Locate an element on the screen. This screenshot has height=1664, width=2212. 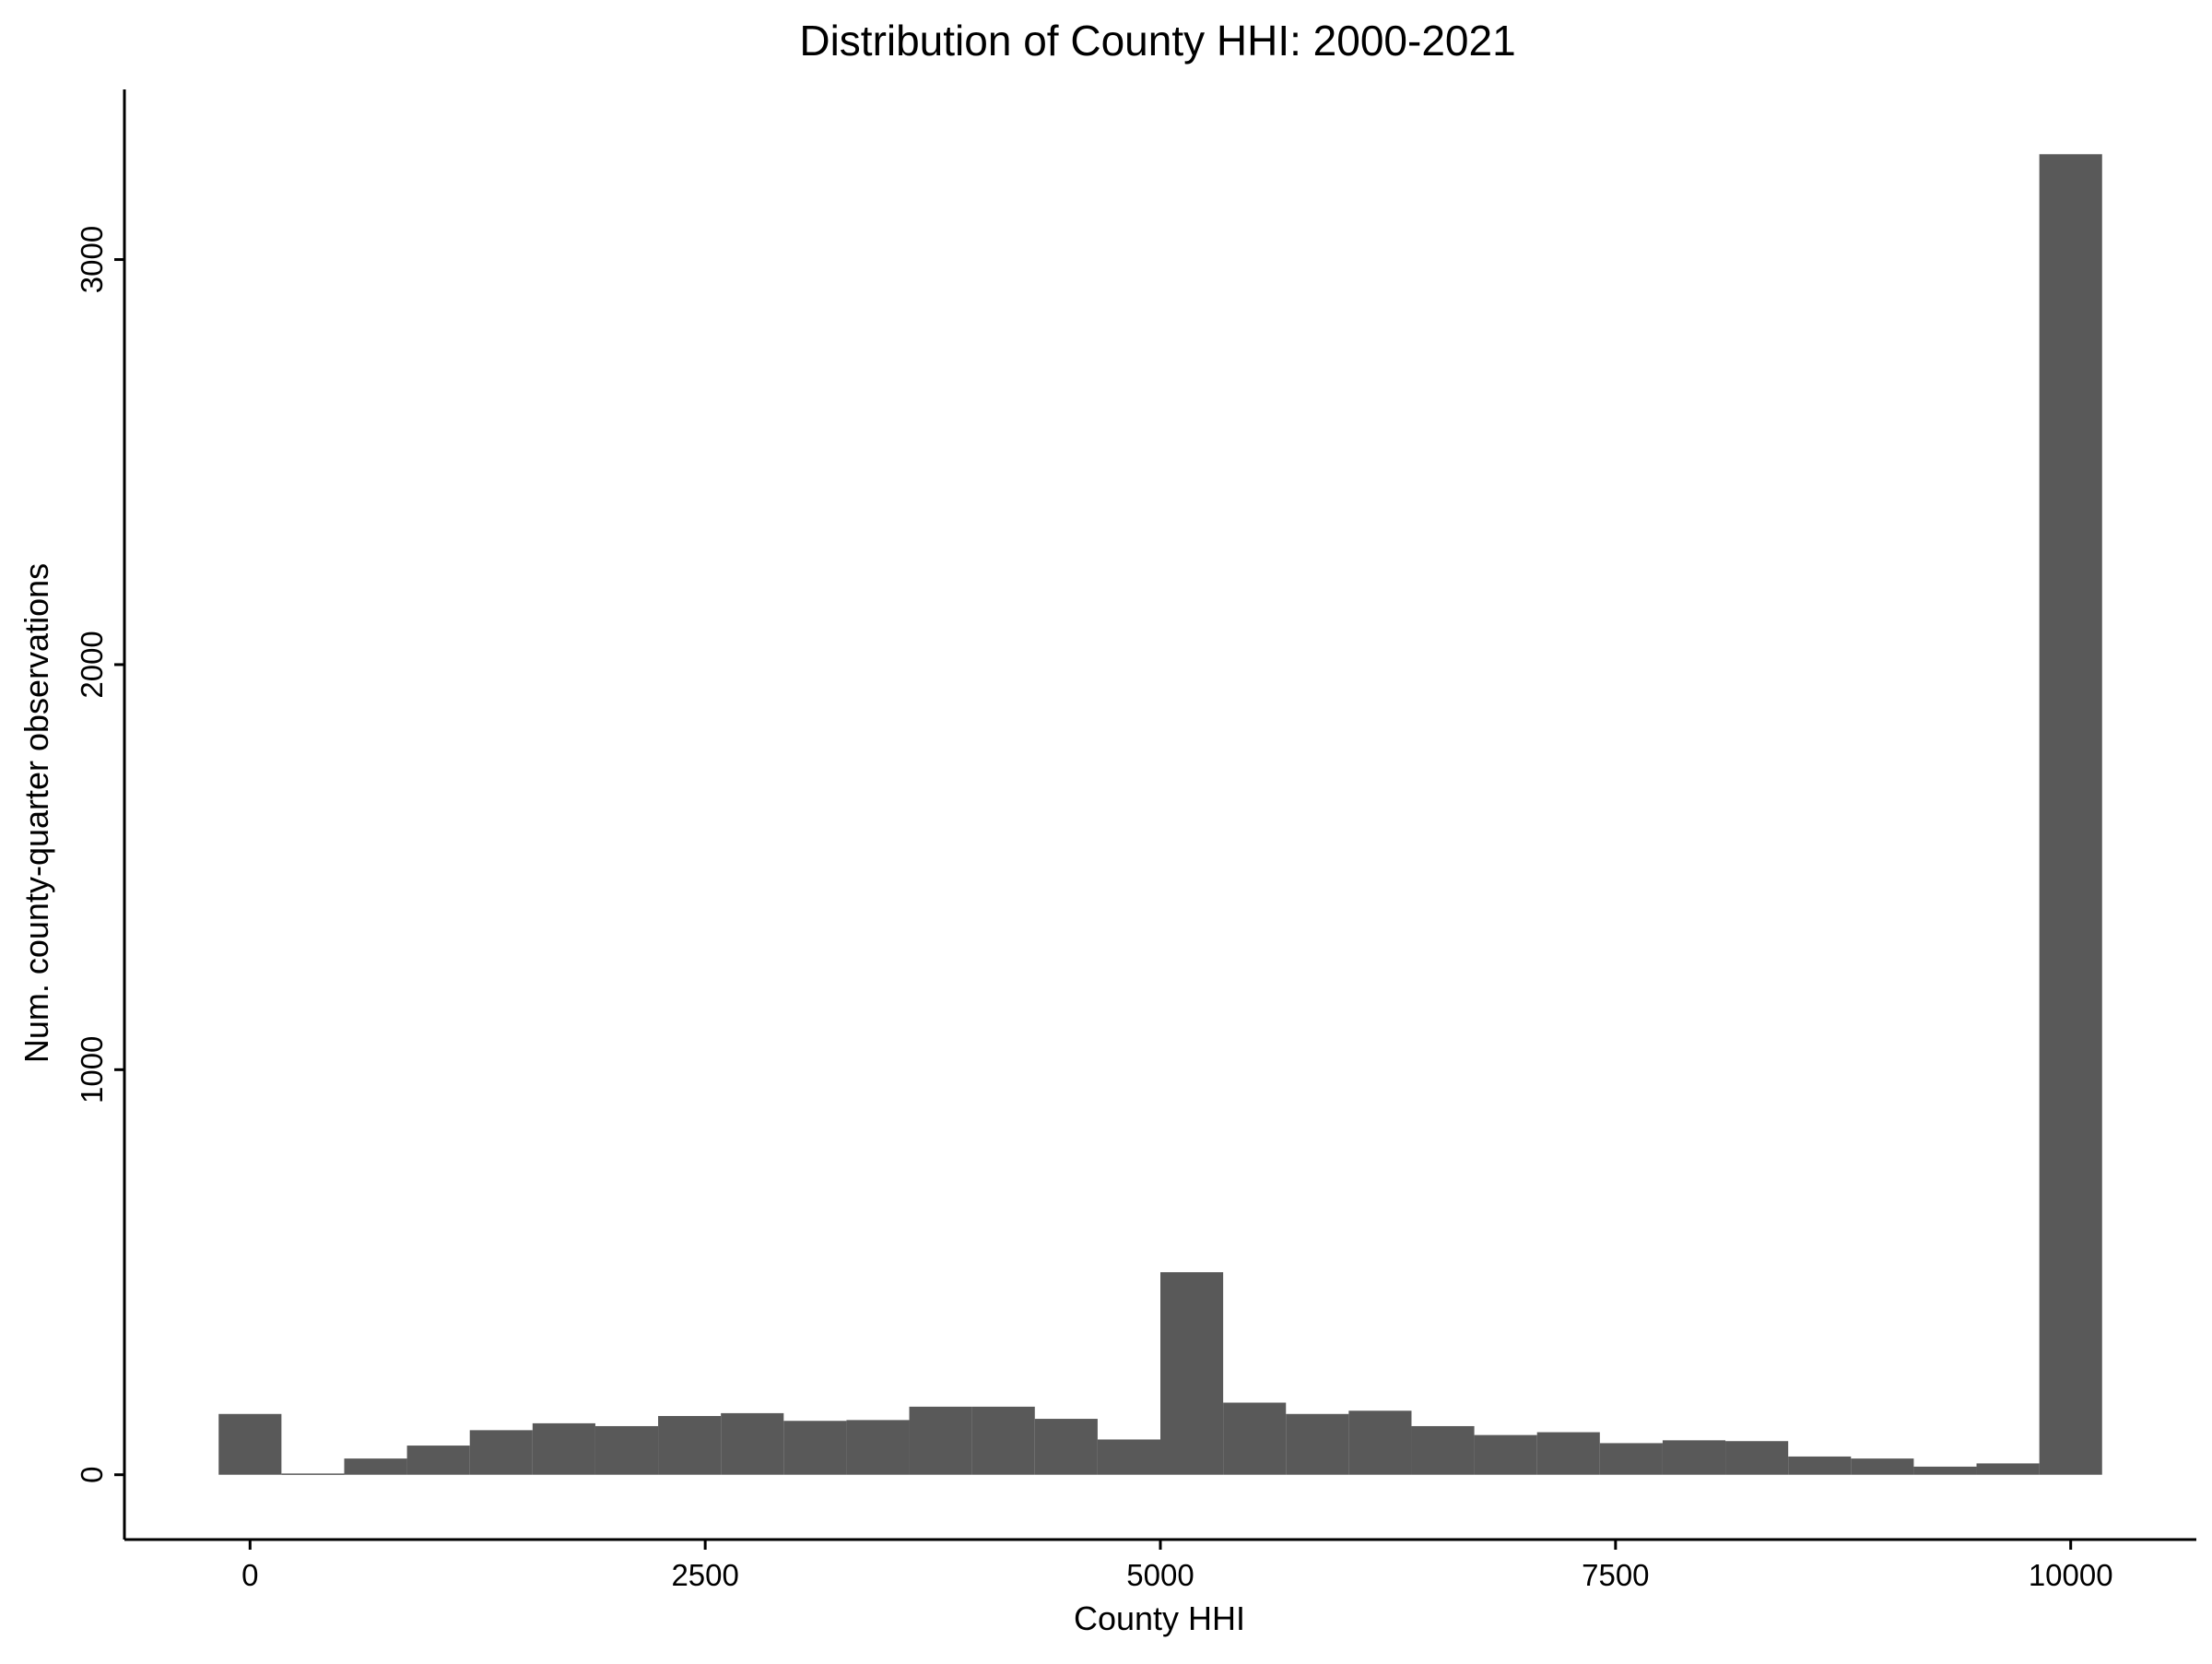
y-axis-title: Num. county-quarter observations is located at coordinates (36, 813).